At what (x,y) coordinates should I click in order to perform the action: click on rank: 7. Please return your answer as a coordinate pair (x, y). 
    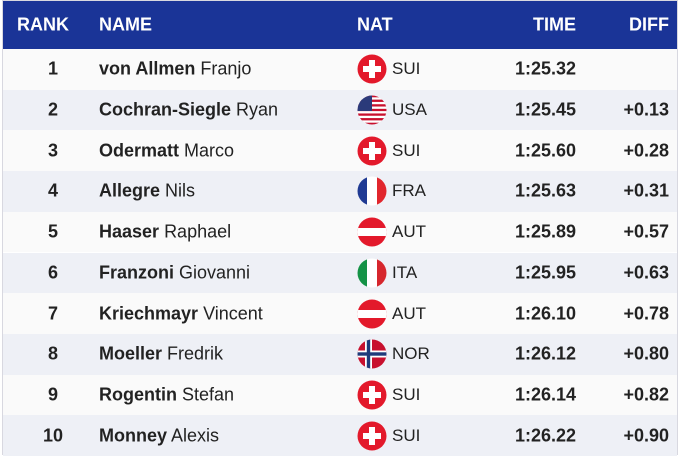
    Looking at the image, I should click on (52, 313).